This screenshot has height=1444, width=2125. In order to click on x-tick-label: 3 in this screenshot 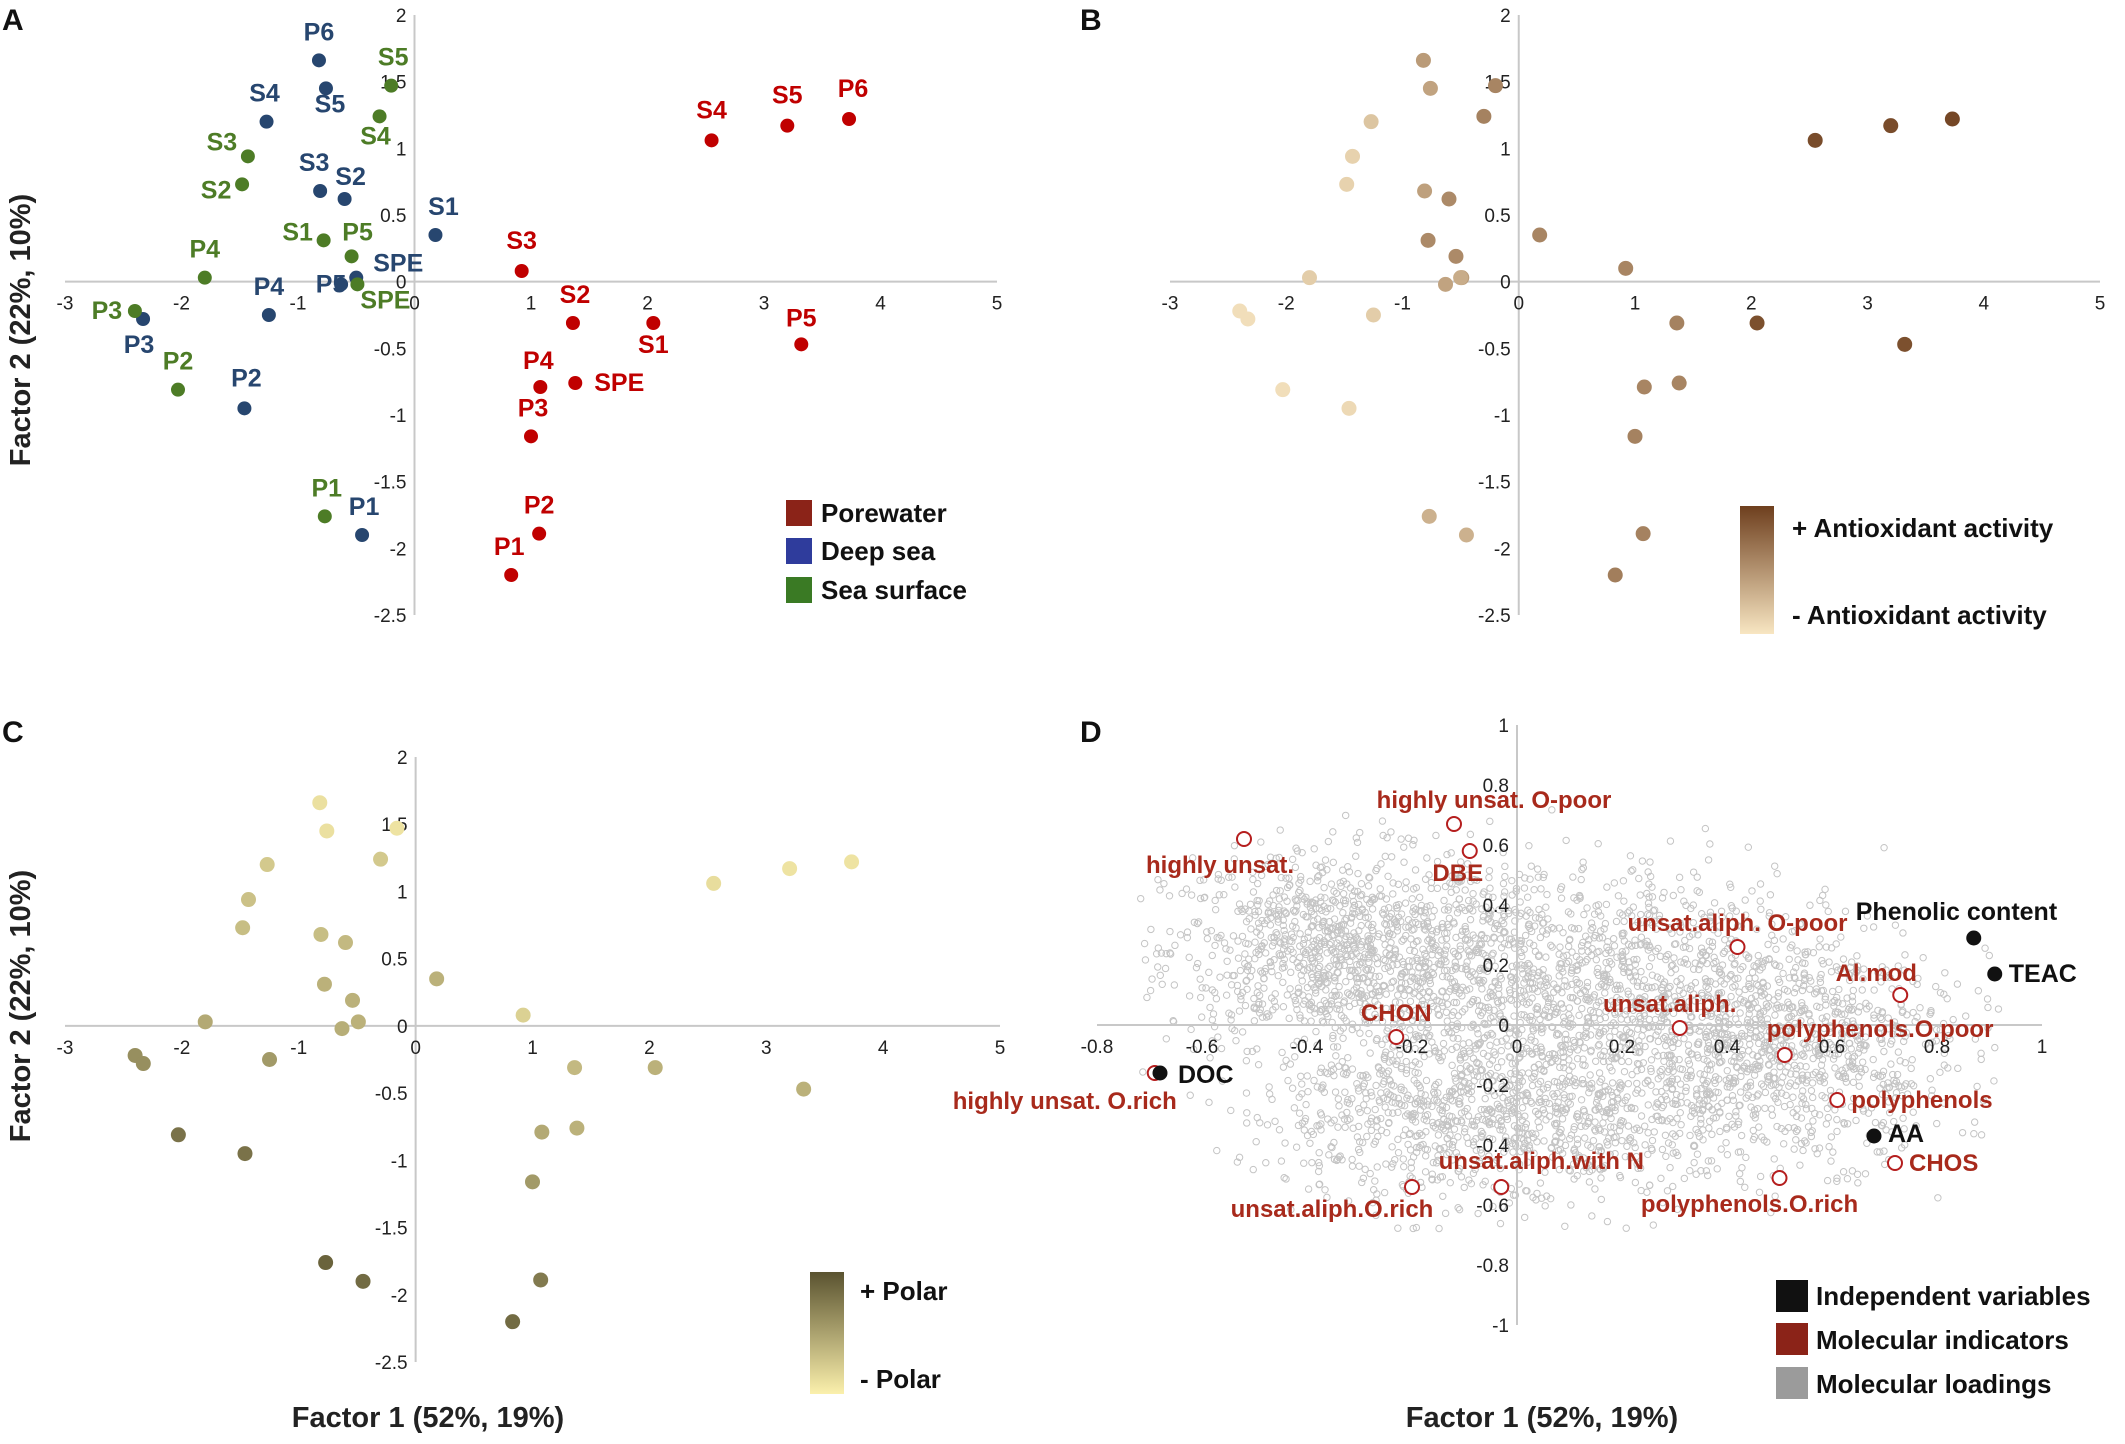, I will do `click(766, 1048)`.